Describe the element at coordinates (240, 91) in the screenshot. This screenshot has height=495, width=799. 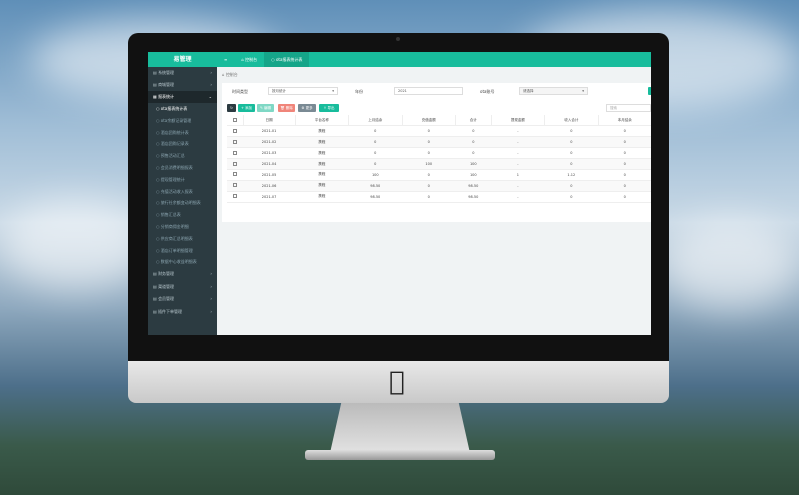
I see `time-type-label: 时间类型` at that location.